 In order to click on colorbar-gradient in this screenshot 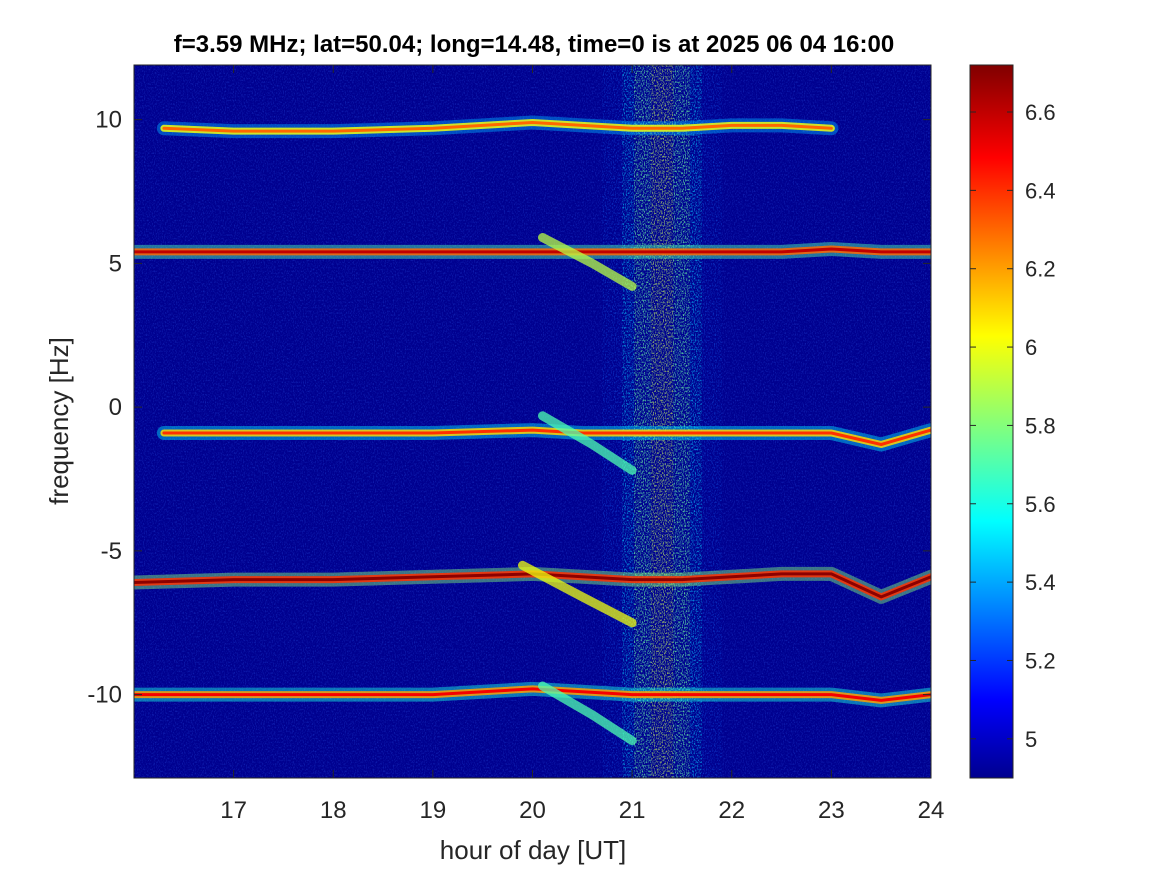, I will do `click(991, 421)`.